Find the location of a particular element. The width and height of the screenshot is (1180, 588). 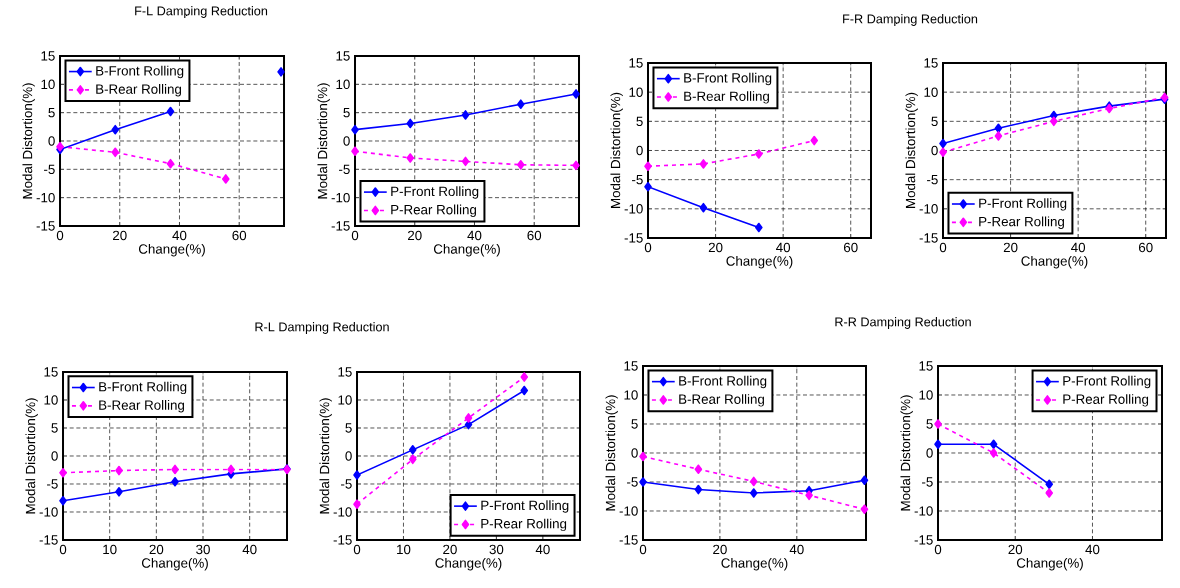

text: R-L Damping Reduction is located at coordinates (322, 328).